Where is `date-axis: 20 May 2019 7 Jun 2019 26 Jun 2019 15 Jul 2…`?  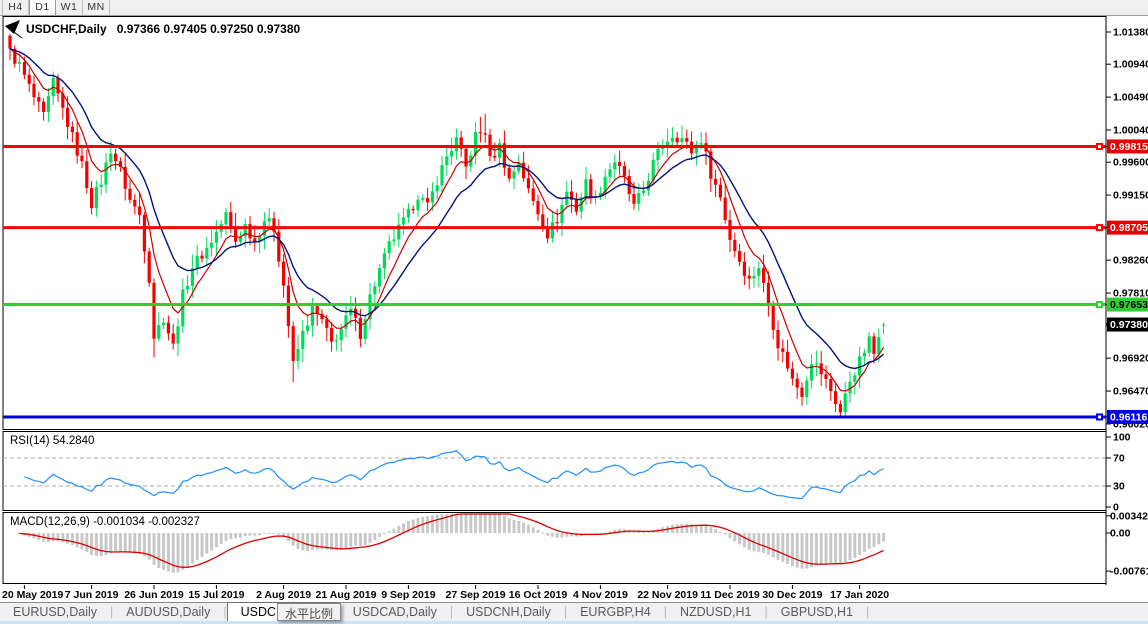 date-axis: 20 May 2019 7 Jun 2019 26 Jun 2019 15 Jul 2… is located at coordinates (574, 593).